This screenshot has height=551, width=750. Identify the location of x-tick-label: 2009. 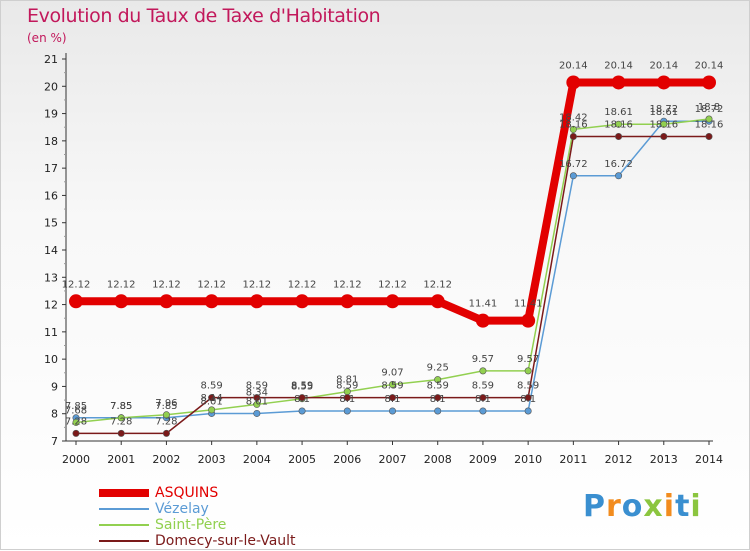
(483, 459).